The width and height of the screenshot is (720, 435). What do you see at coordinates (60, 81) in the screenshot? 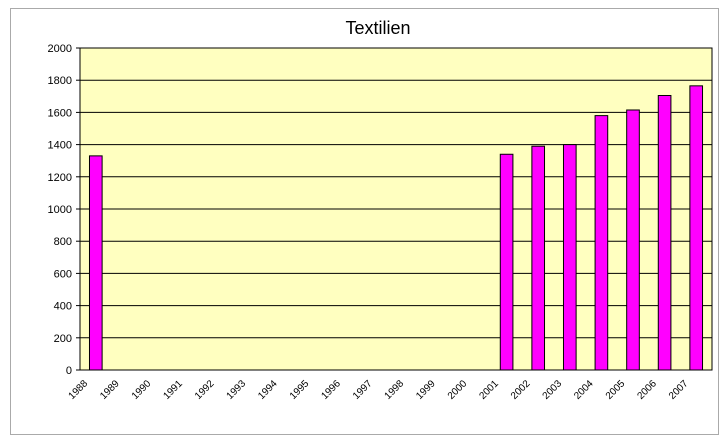
I see `y-tick-label: 1800` at bounding box center [60, 81].